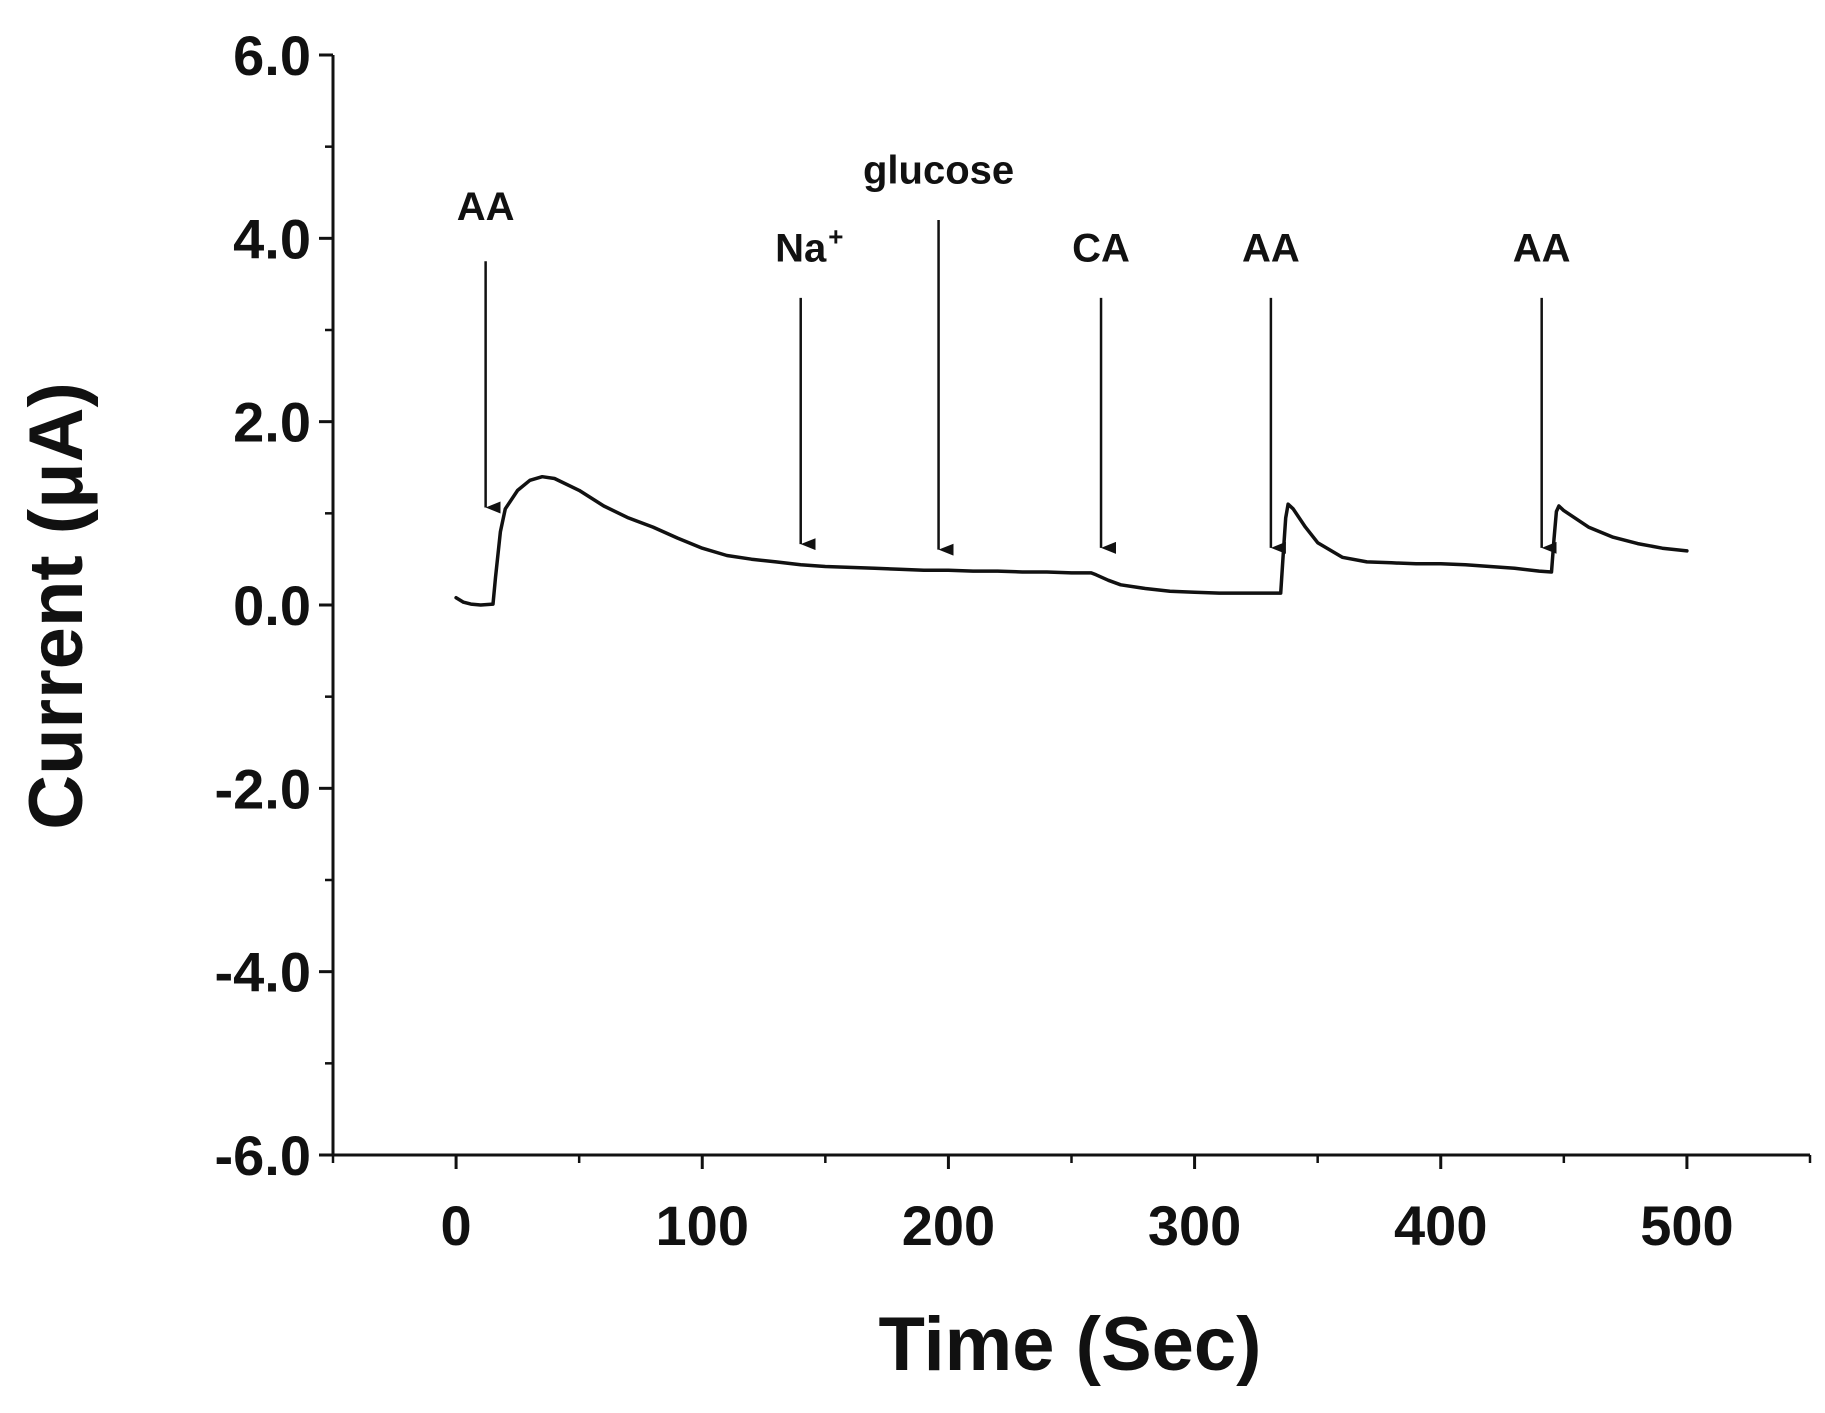 Image resolution: width=1825 pixels, height=1413 pixels. Describe the element at coordinates (272, 55) in the screenshot. I see `y-tick-label: 6.0` at that location.